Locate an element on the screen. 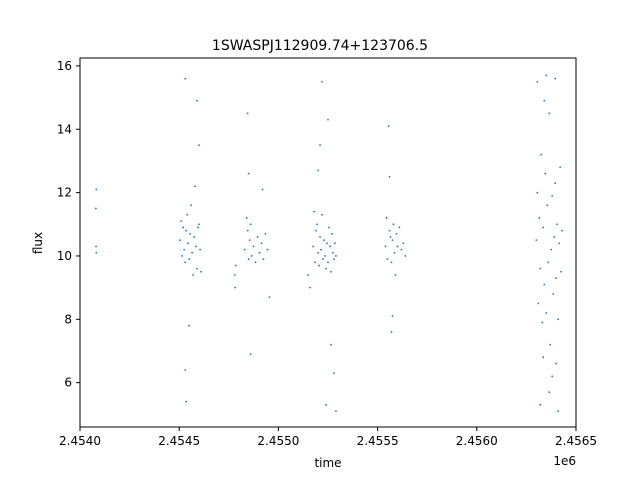 The height and width of the screenshot is (480, 640). y-tick-label: 6 is located at coordinates (68, 383).